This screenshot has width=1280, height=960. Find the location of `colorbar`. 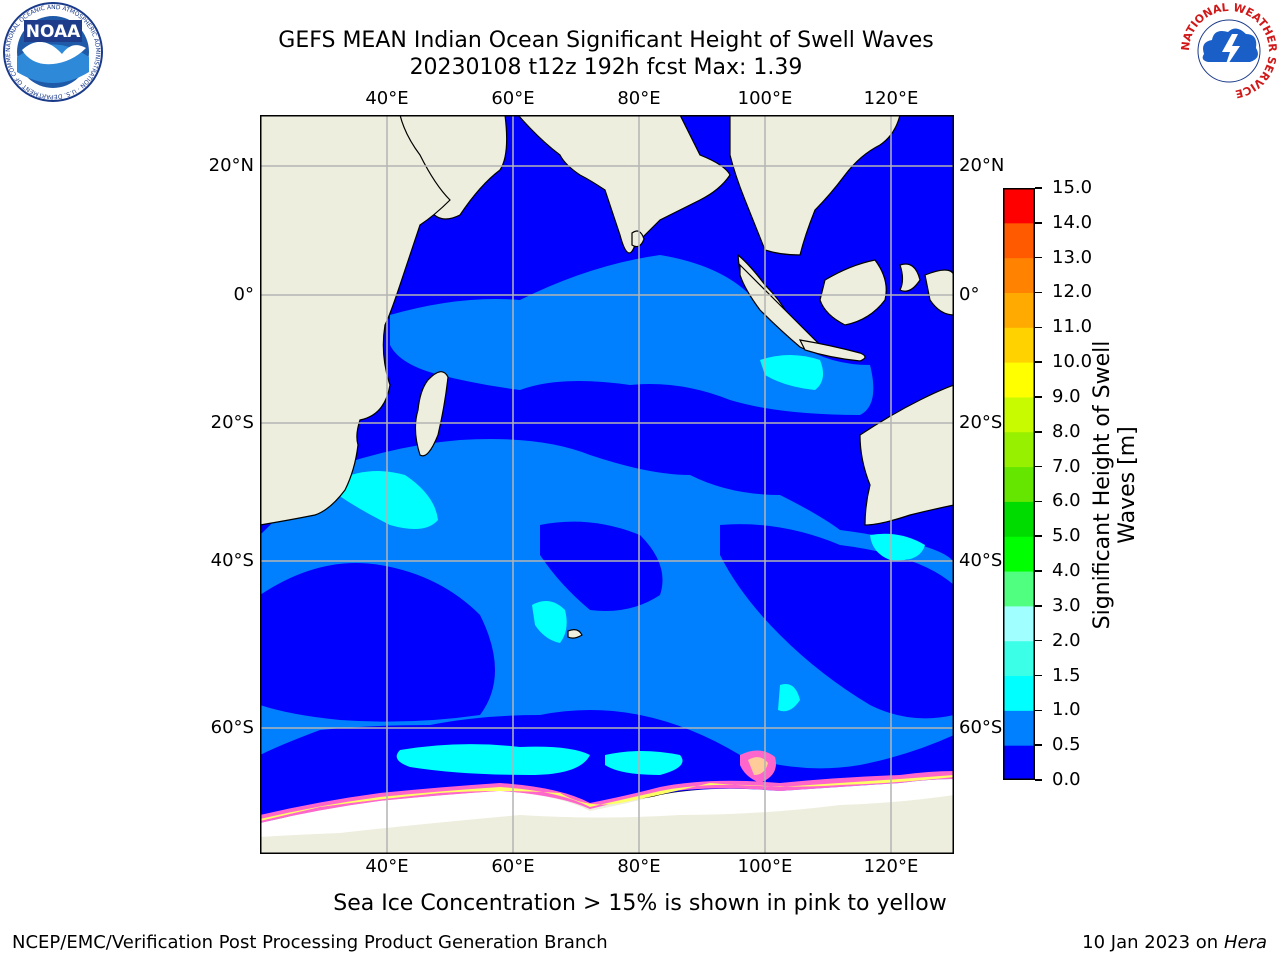

colorbar is located at coordinates (1019, 484).